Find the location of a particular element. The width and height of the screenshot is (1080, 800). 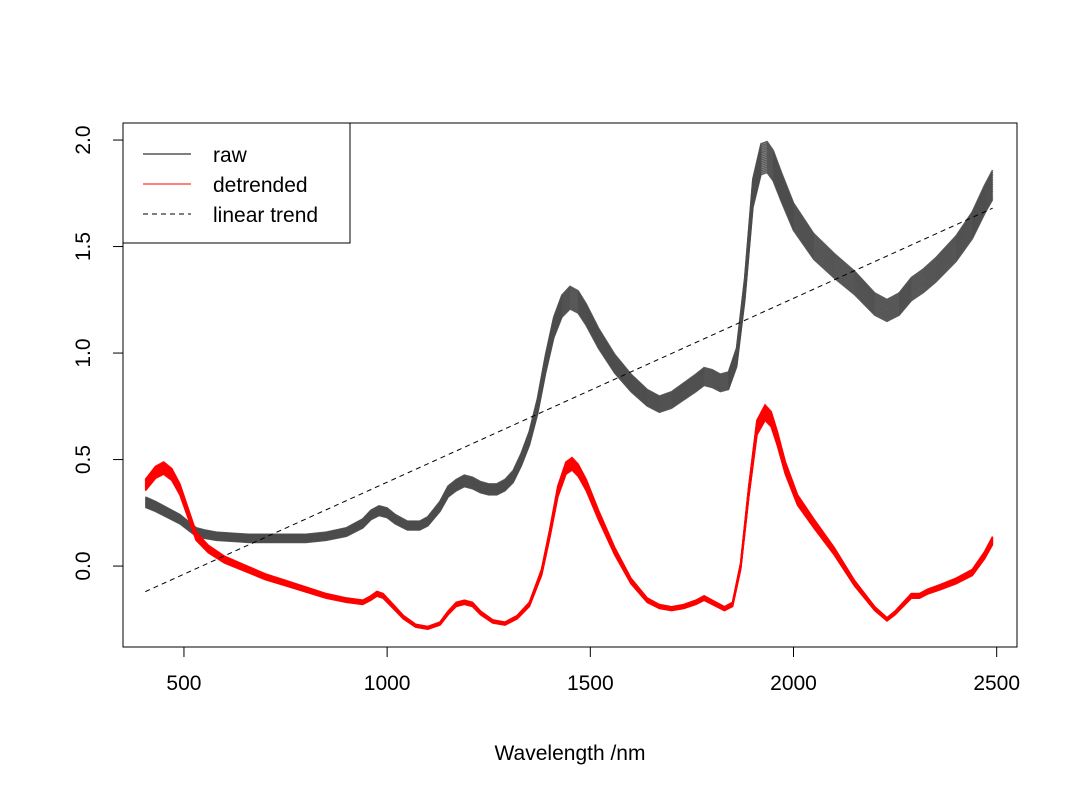

y-tick-label-0.0: 0.0 is located at coordinates (83, 565).